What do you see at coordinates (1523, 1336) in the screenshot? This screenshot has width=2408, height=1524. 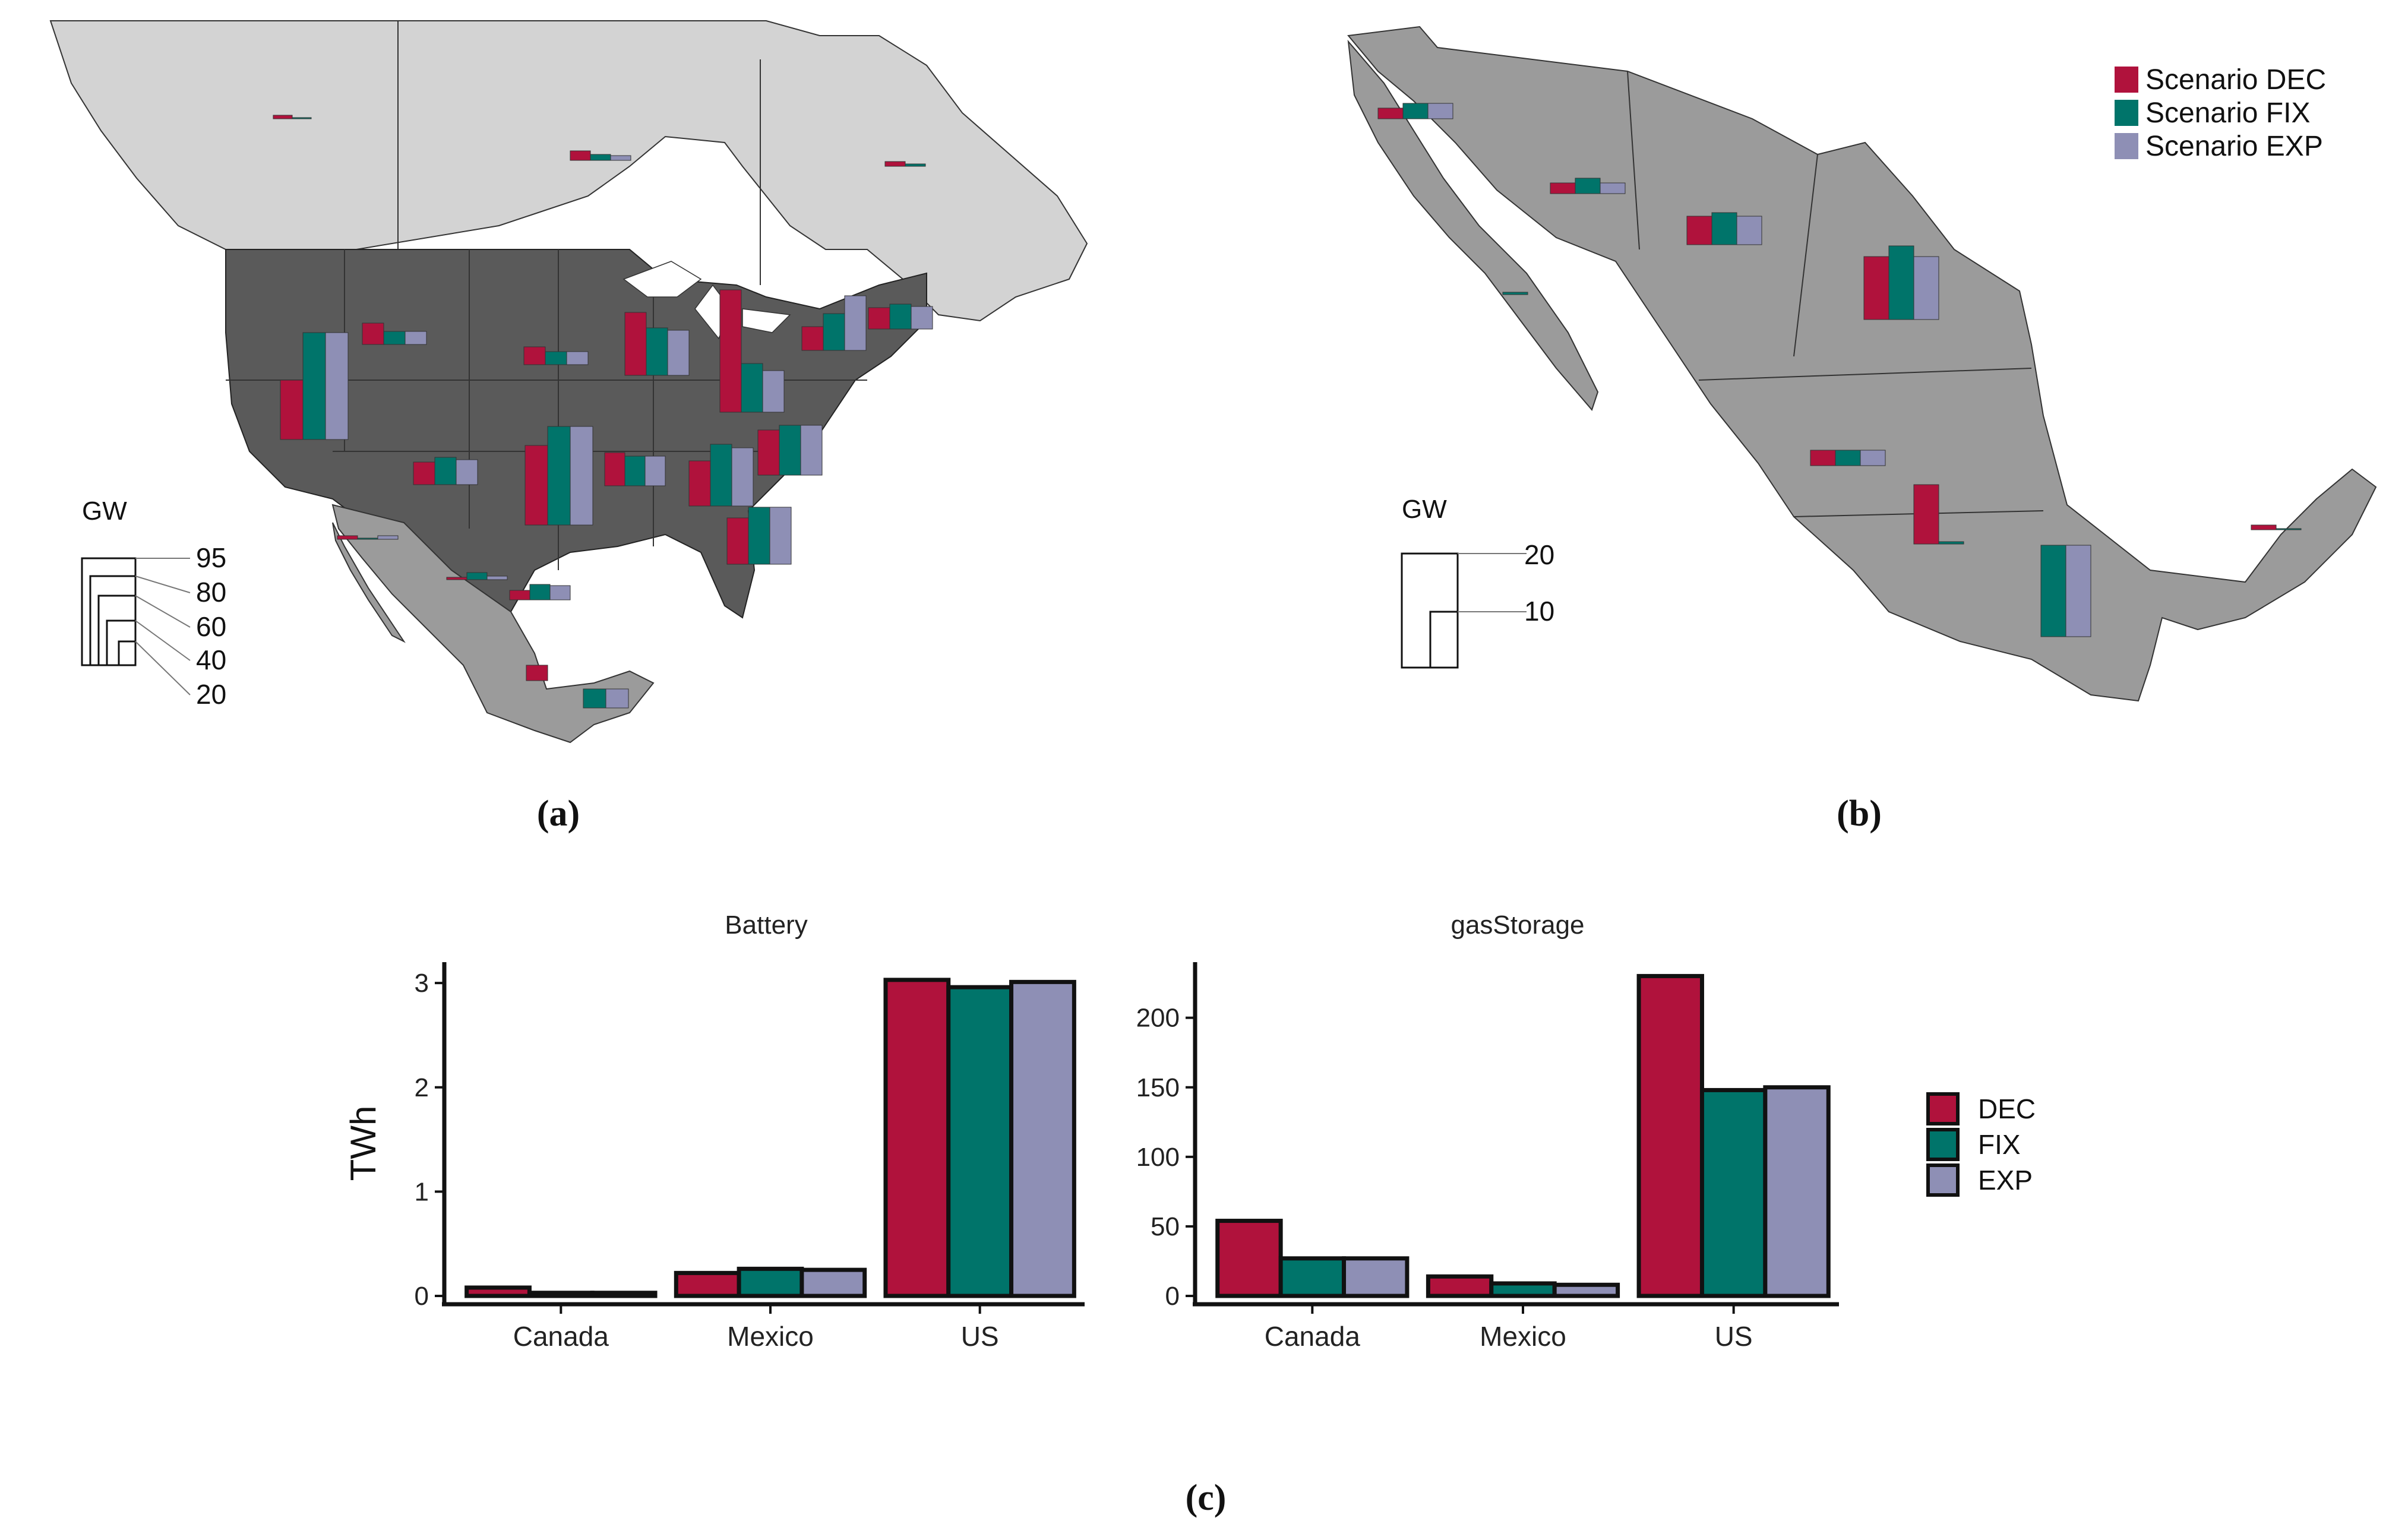 I see `x-tick-label: Mexico` at bounding box center [1523, 1336].